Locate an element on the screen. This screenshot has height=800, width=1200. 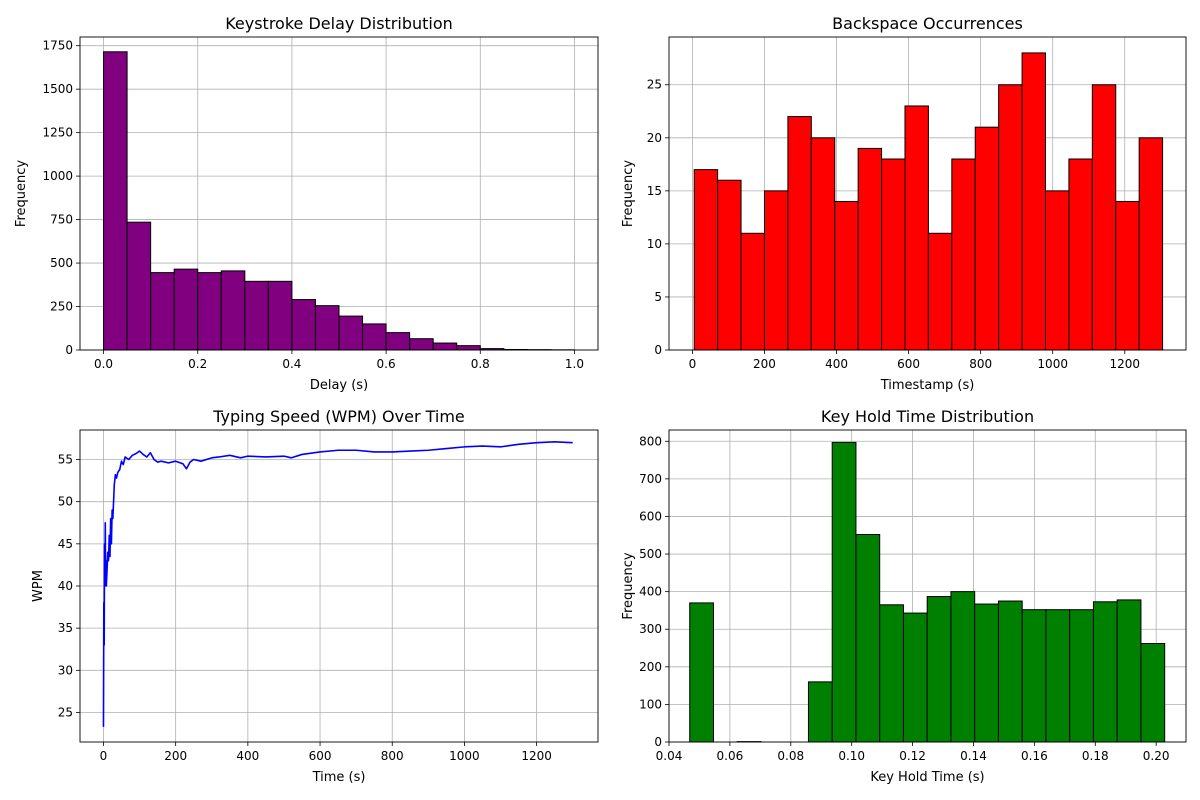
y-tick-label: 20 is located at coordinates (654, 138).